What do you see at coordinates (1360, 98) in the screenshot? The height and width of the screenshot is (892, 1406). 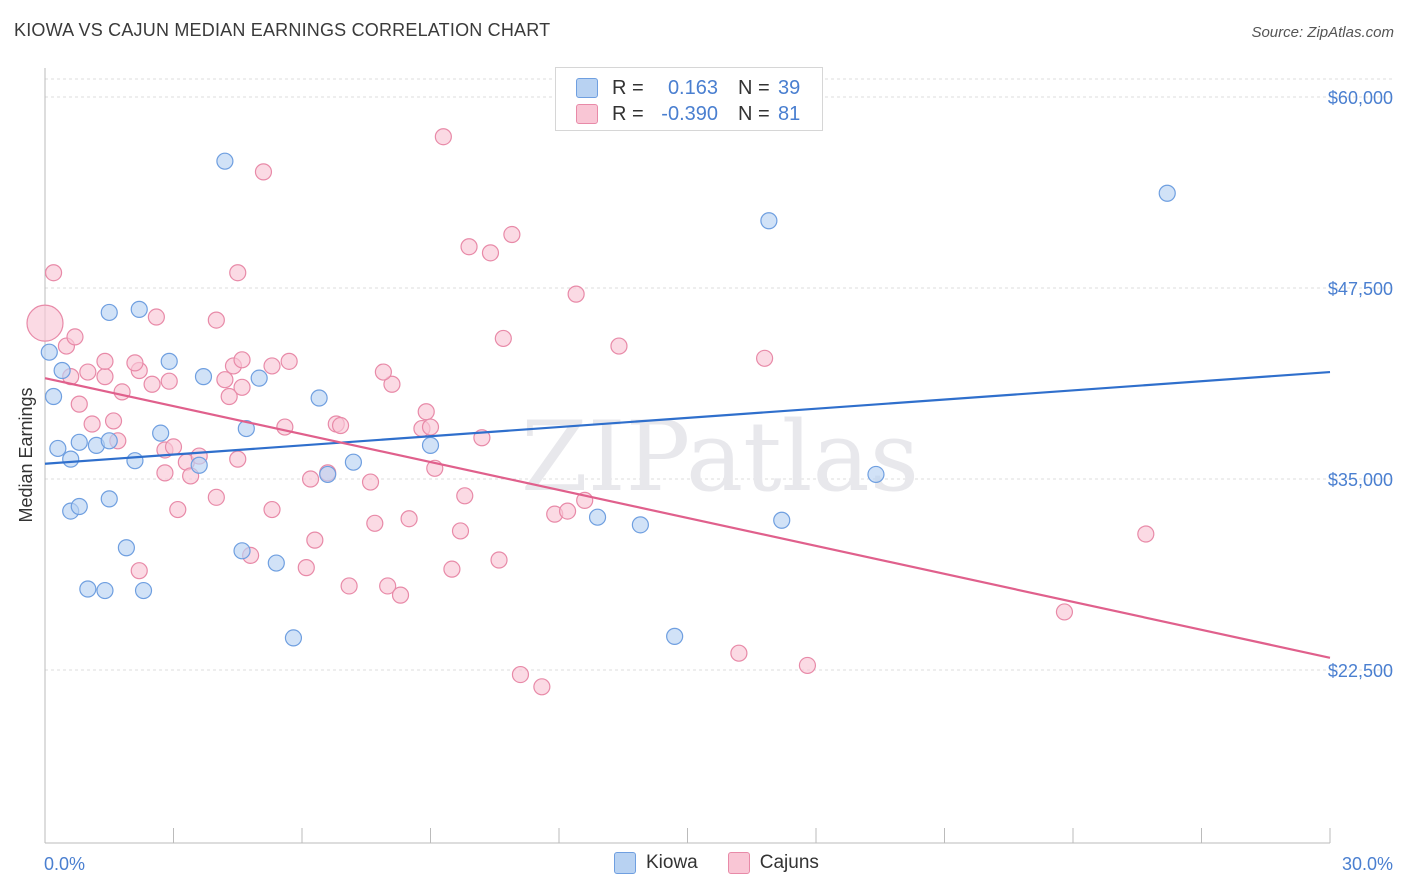 I see `y-tick-label: $60,000` at bounding box center [1360, 98].